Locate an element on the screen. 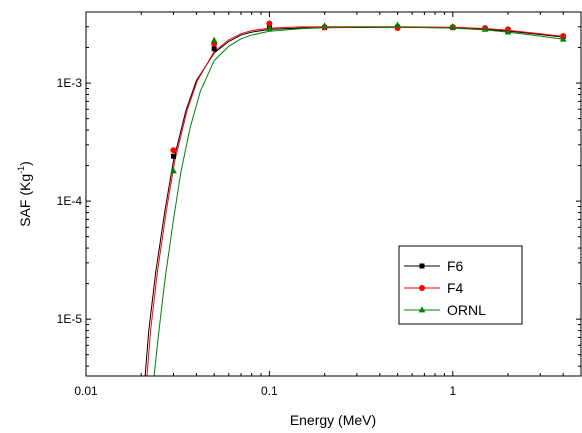 Image resolution: width=582 pixels, height=433 pixels. y-axis-label-superscript: -1 is located at coordinates (21, 170).